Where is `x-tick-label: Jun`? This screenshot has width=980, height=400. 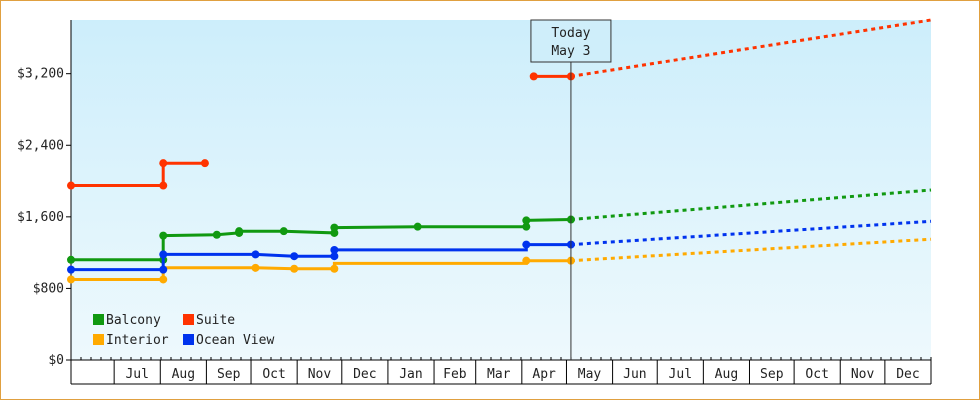 x-tick-label: Jun is located at coordinates (634, 374).